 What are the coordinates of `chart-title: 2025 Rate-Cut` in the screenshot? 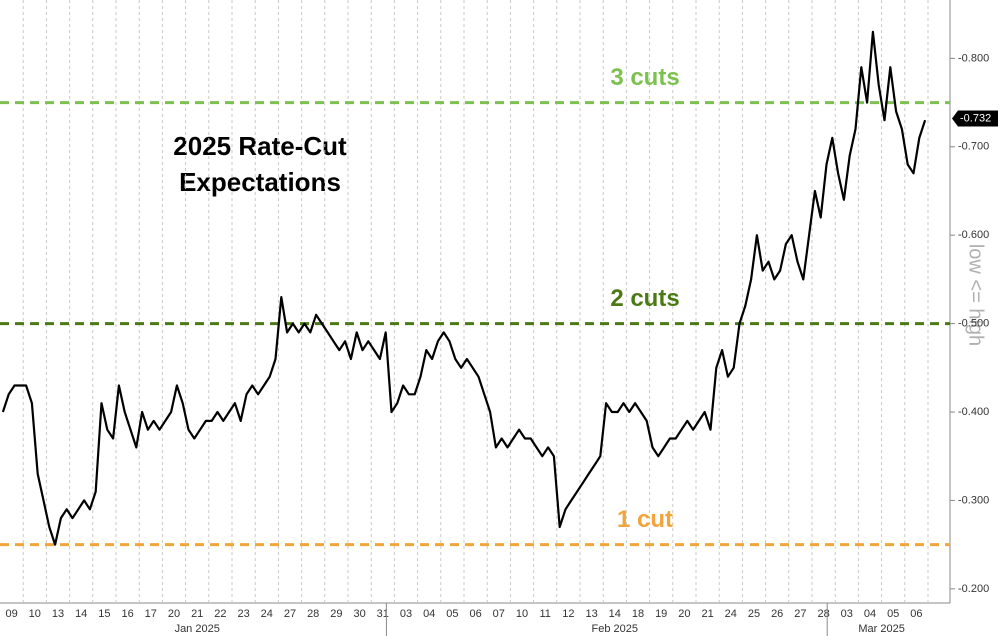 It's located at (260, 146).